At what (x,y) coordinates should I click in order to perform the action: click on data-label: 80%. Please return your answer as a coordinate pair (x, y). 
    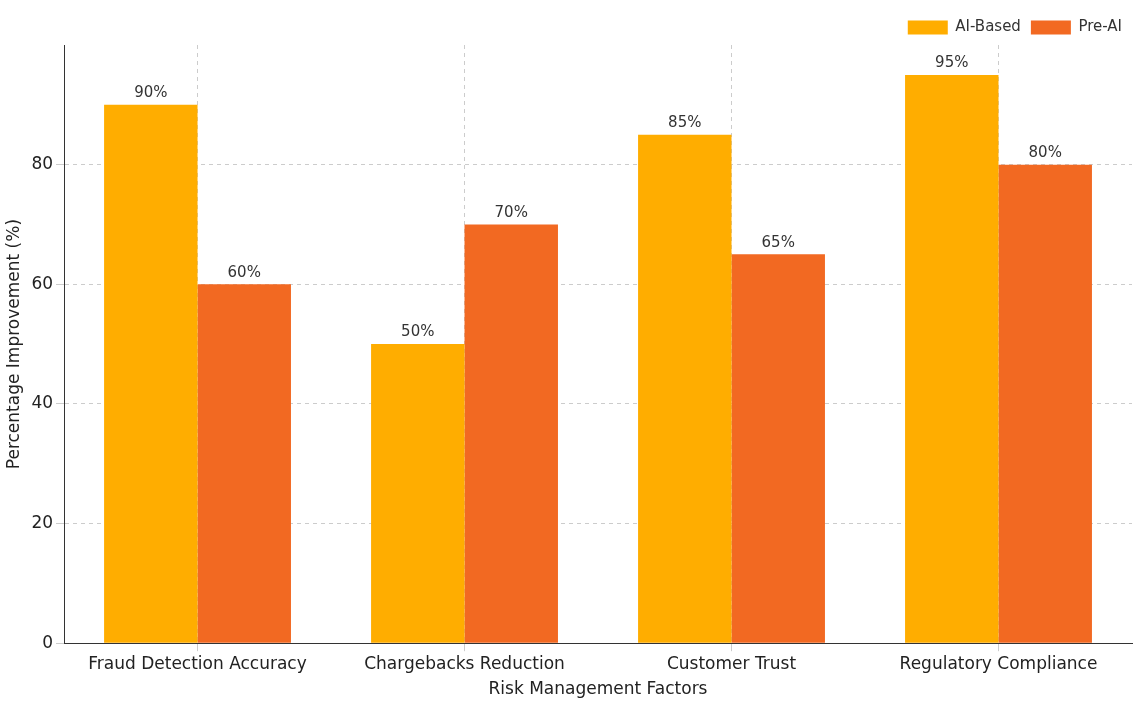
    Looking at the image, I should click on (1045, 152).